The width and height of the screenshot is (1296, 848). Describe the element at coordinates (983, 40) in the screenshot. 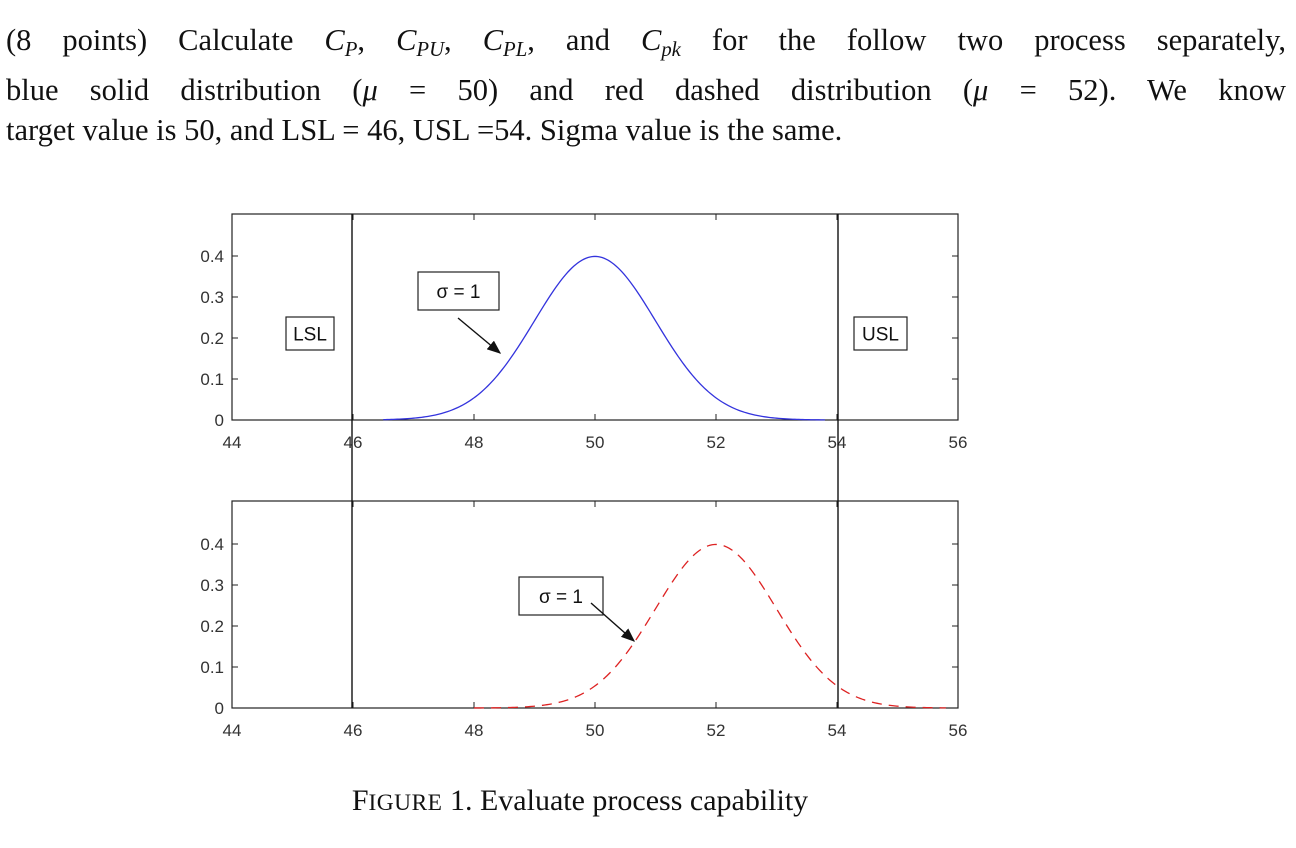

I see `problem-line-1-end: for the follow two process separately,` at that location.